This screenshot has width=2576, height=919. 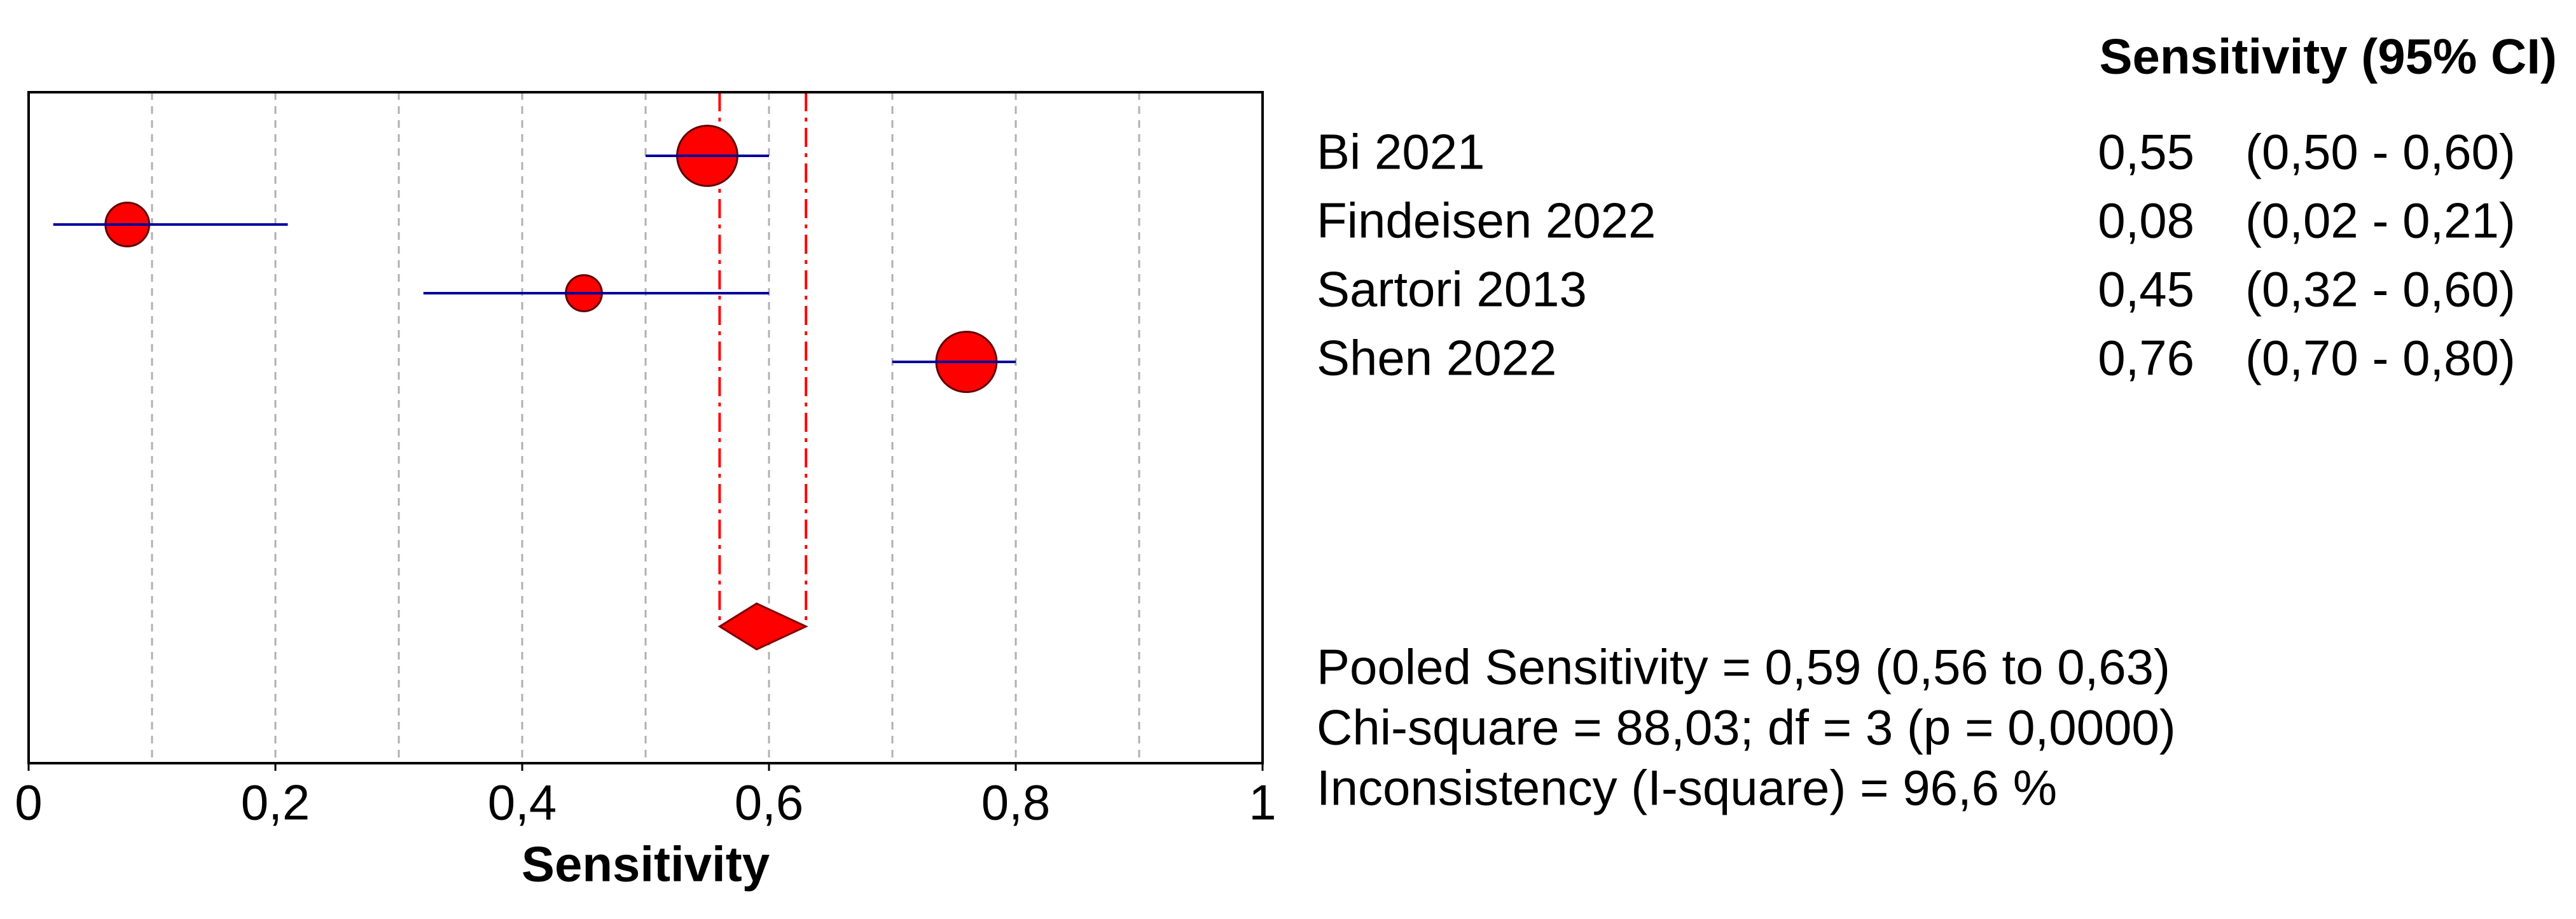 I want to click on x-tick-label: 0,8, so click(x=1015, y=803).